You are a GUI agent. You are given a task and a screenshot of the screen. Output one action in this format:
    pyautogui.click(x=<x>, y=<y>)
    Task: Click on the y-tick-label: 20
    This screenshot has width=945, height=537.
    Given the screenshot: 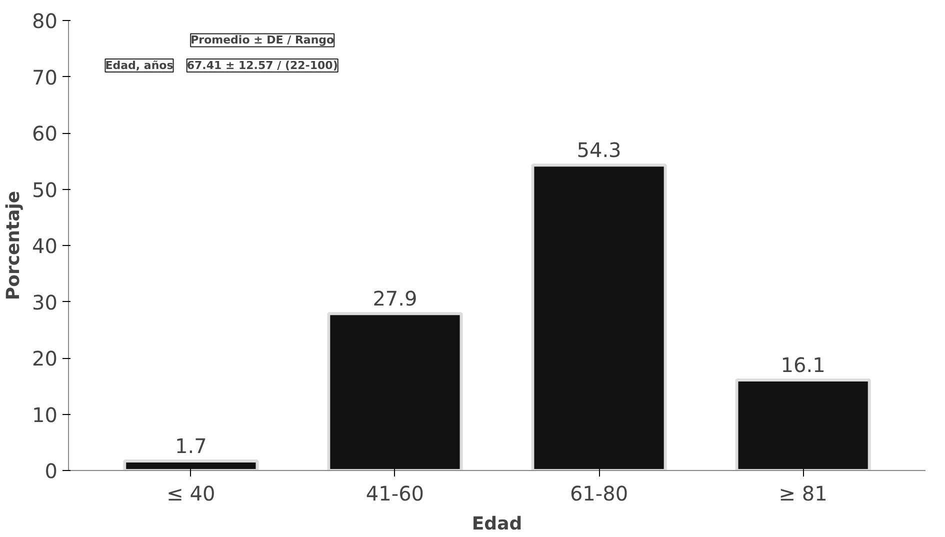 What is the action you would take?
    pyautogui.click(x=45, y=358)
    